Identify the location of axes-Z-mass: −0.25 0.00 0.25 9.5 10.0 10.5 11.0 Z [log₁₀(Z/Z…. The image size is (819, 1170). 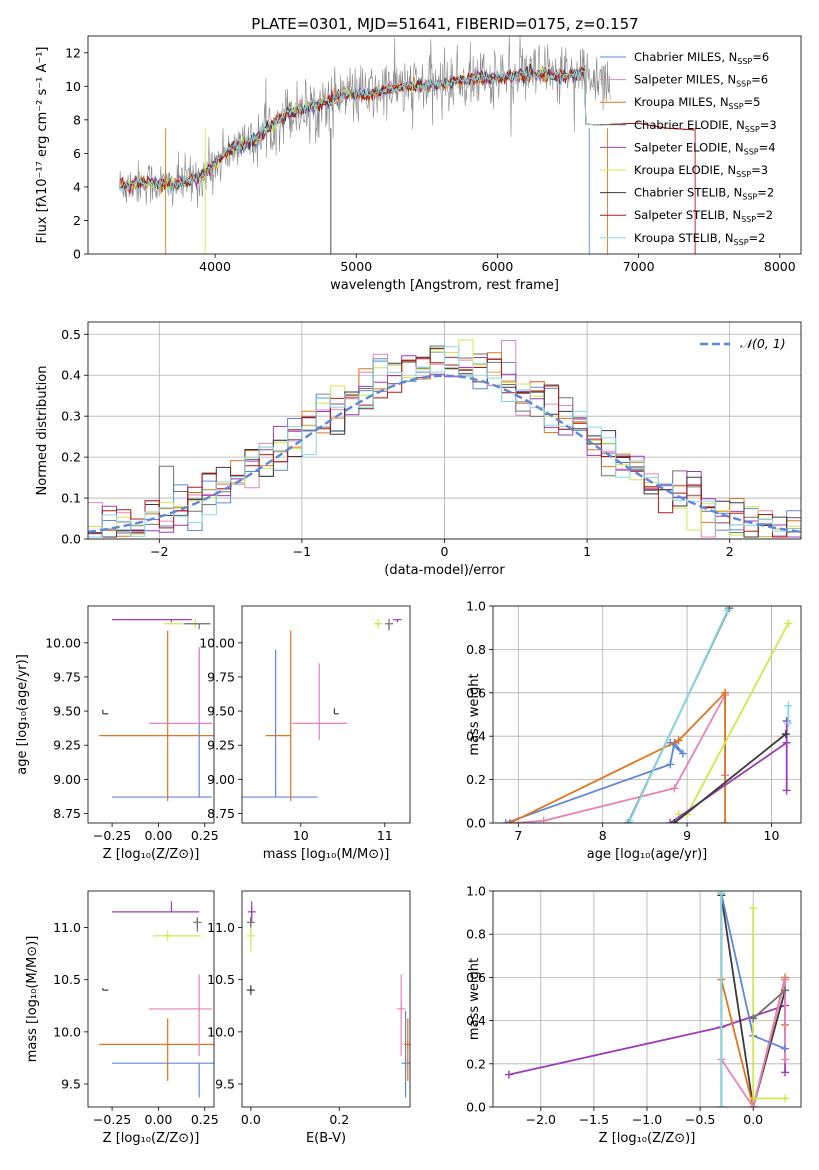
(122, 1018).